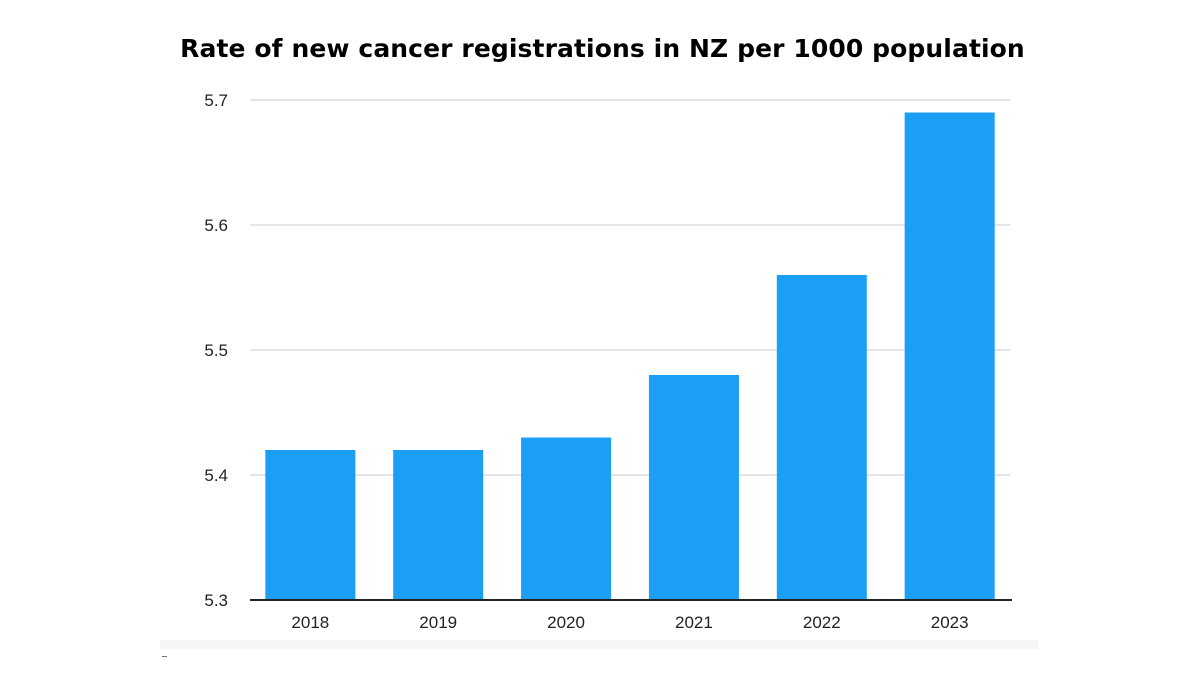  Describe the element at coordinates (216, 600) in the screenshot. I see `y-tick-label: 5.3` at that location.